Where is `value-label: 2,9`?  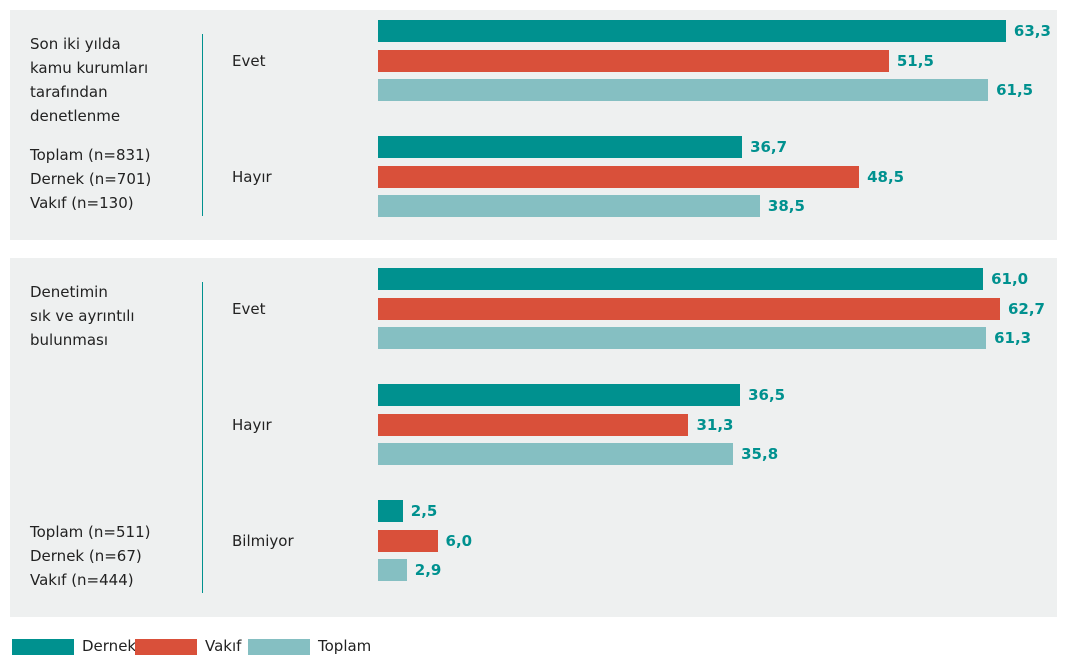
value-label: 2,9 is located at coordinates (428, 570).